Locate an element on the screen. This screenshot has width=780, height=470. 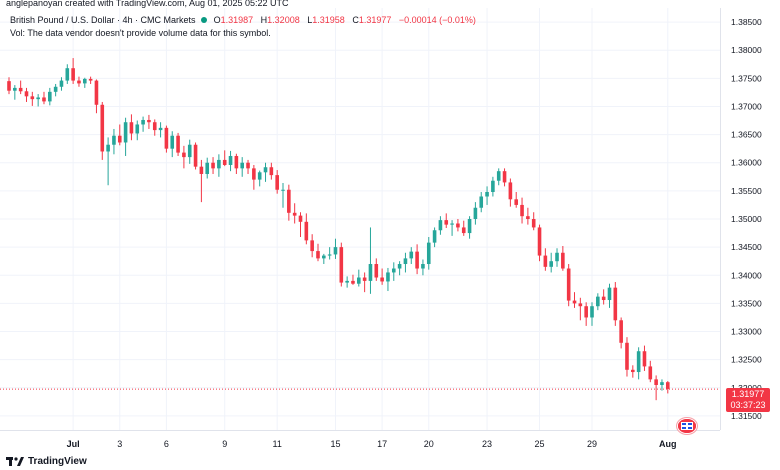
close-label: C is located at coordinates (355, 20).